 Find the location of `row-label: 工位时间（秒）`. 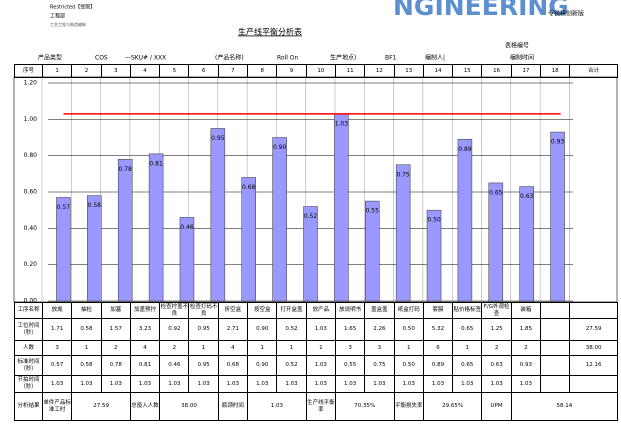

row-label: 工位时间（秒） is located at coordinates (28, 329).